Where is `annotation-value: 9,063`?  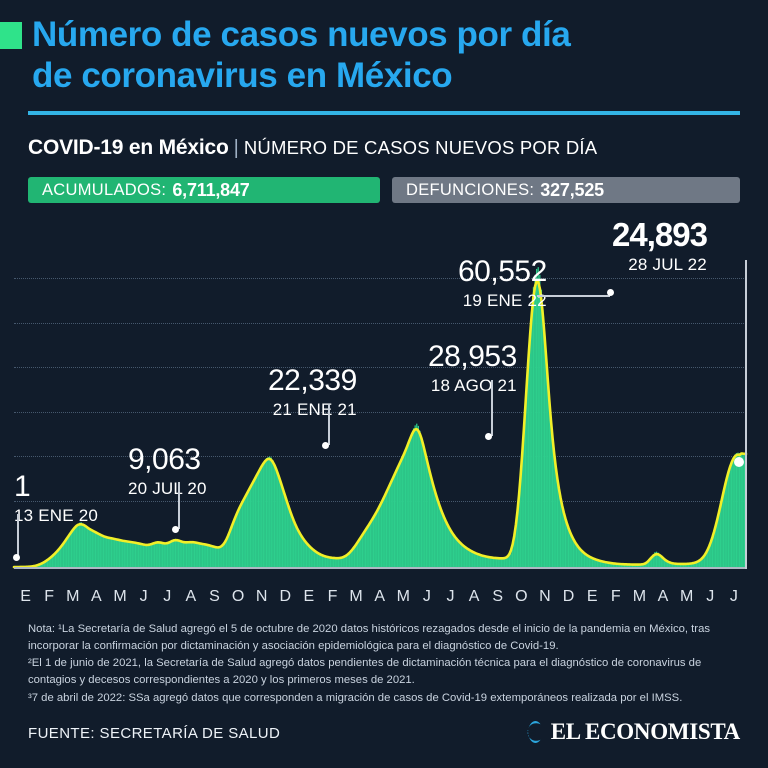 annotation-value: 9,063 is located at coordinates (164, 459).